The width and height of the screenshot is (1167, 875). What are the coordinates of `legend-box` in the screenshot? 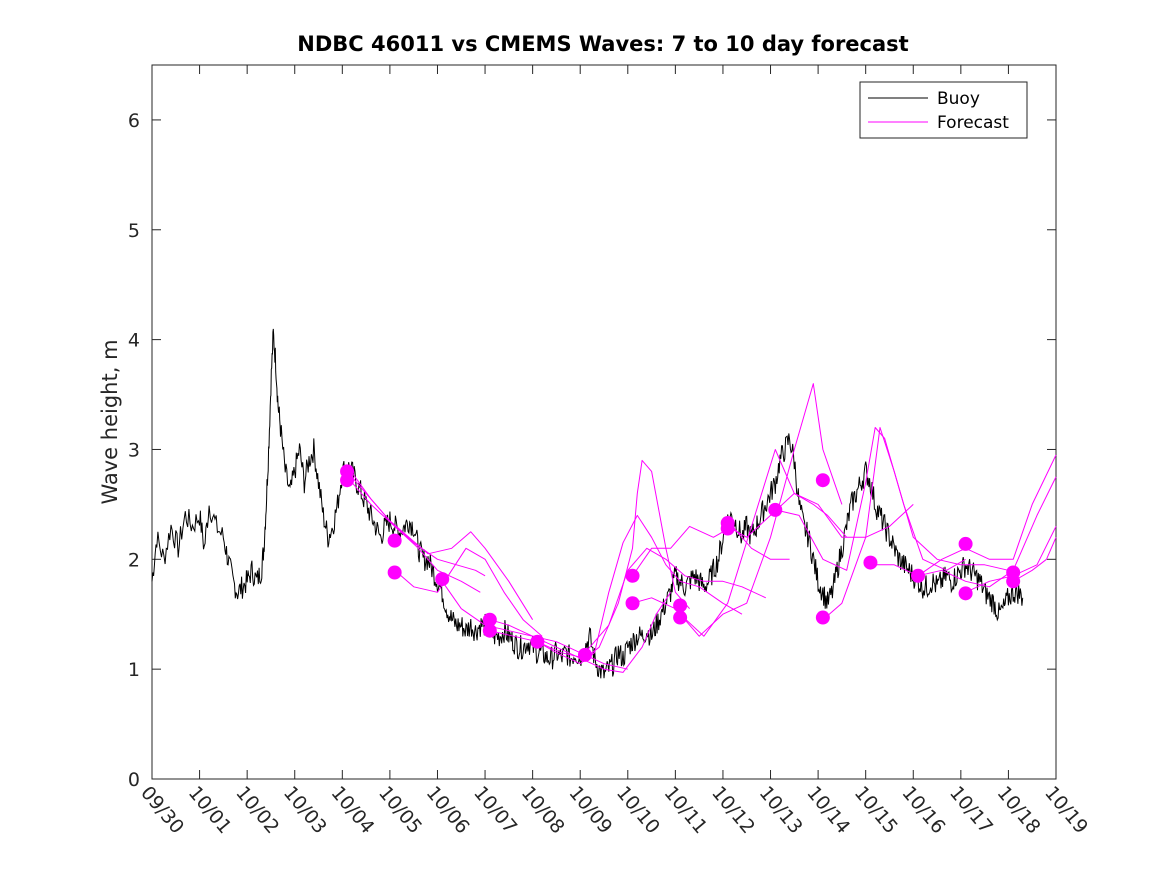 It's located at (943, 110).